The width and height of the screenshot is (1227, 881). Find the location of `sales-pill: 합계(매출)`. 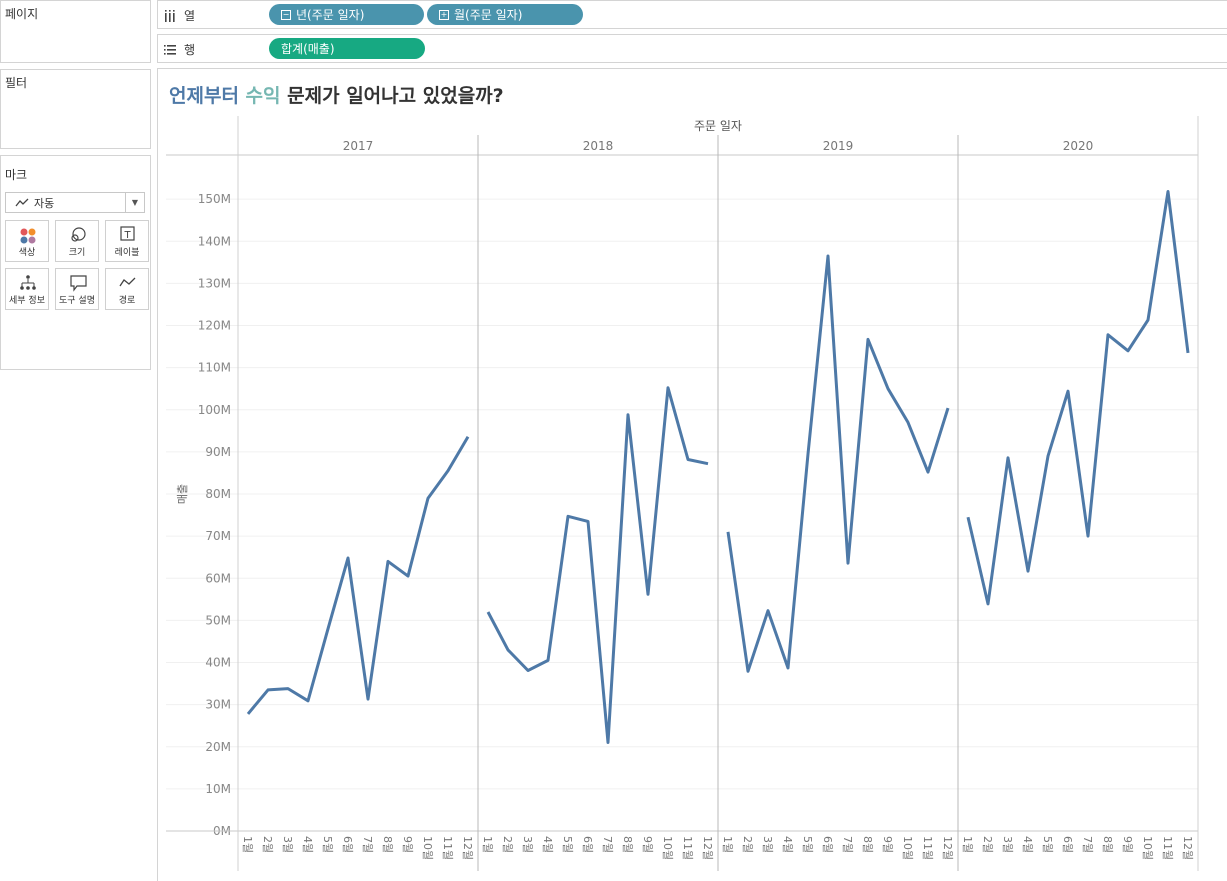

sales-pill: 합계(매출) is located at coordinates (347, 48).